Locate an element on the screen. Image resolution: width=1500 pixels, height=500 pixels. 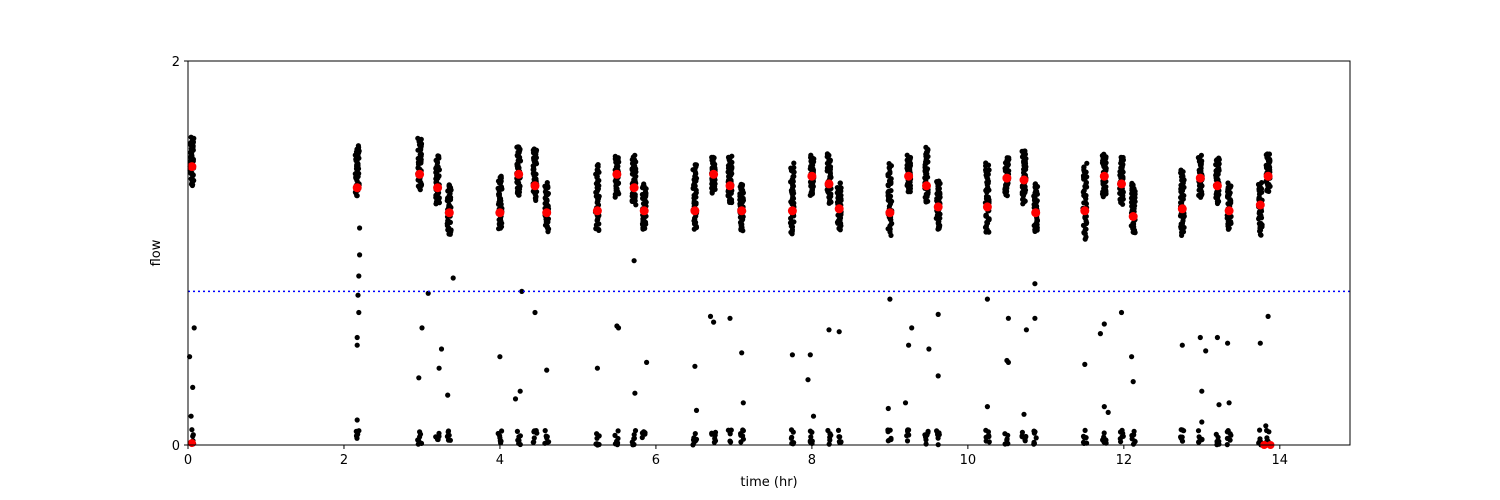
y-tick-label: 0 is located at coordinates (176, 446).